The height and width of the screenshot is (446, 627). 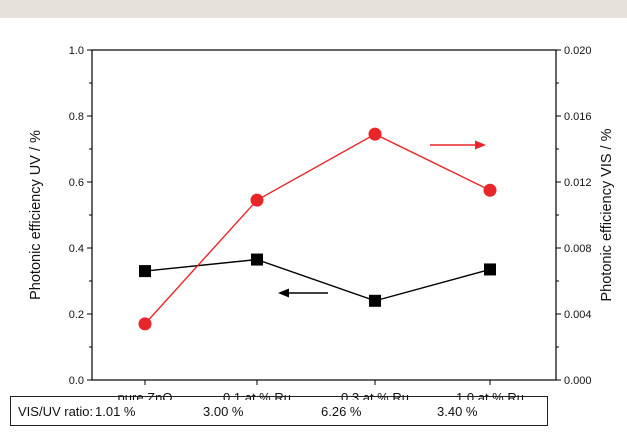 What do you see at coordinates (115, 411) in the screenshot?
I see `ratio-value-pure-zno: 1.01 %` at bounding box center [115, 411].